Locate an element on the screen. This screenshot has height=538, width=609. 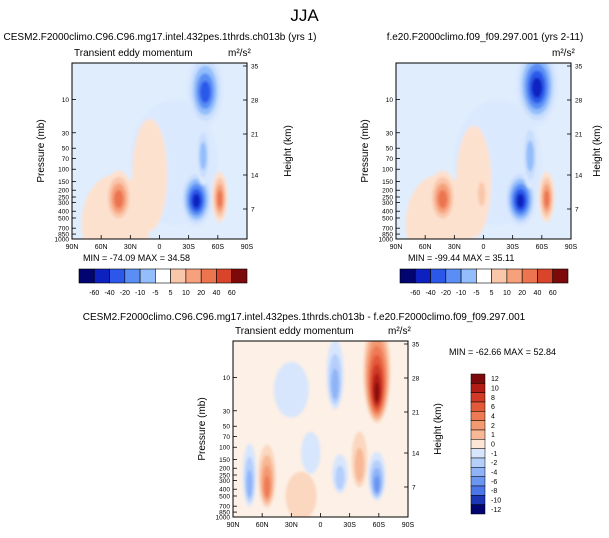
panel-2-plot-area is located at coordinates (483, 151).